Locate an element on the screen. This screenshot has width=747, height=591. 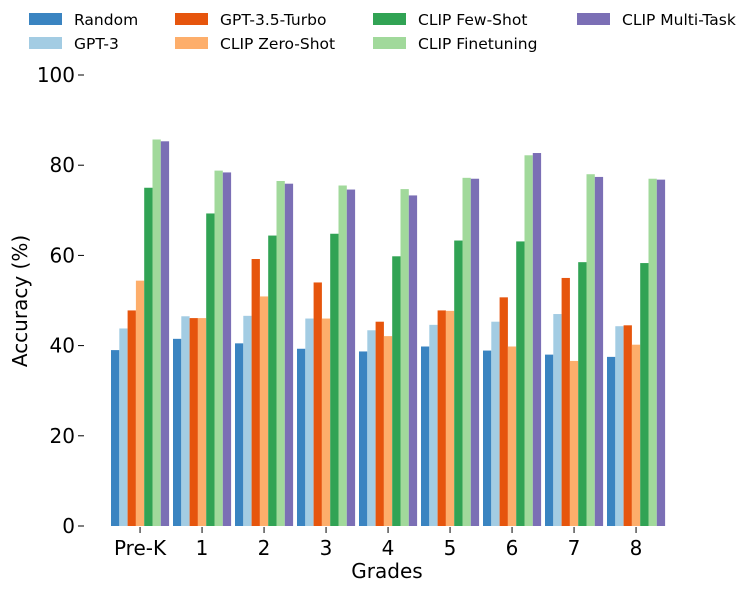
x-axis-label: Grades is located at coordinates (386, 571).